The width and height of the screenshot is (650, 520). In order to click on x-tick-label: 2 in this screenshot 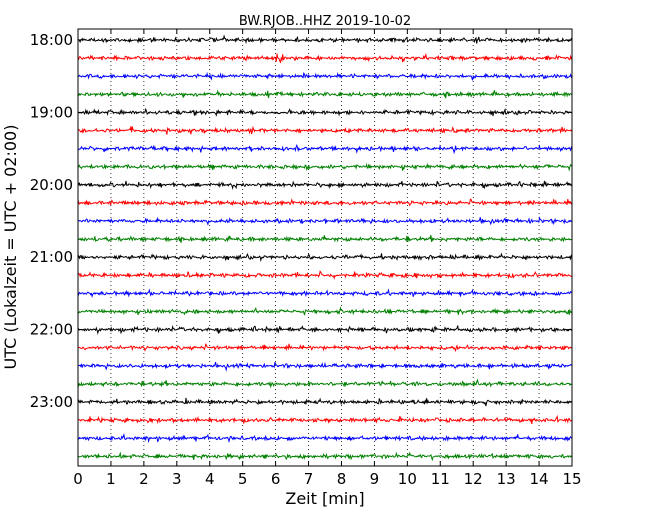, I will do `click(144, 479)`.